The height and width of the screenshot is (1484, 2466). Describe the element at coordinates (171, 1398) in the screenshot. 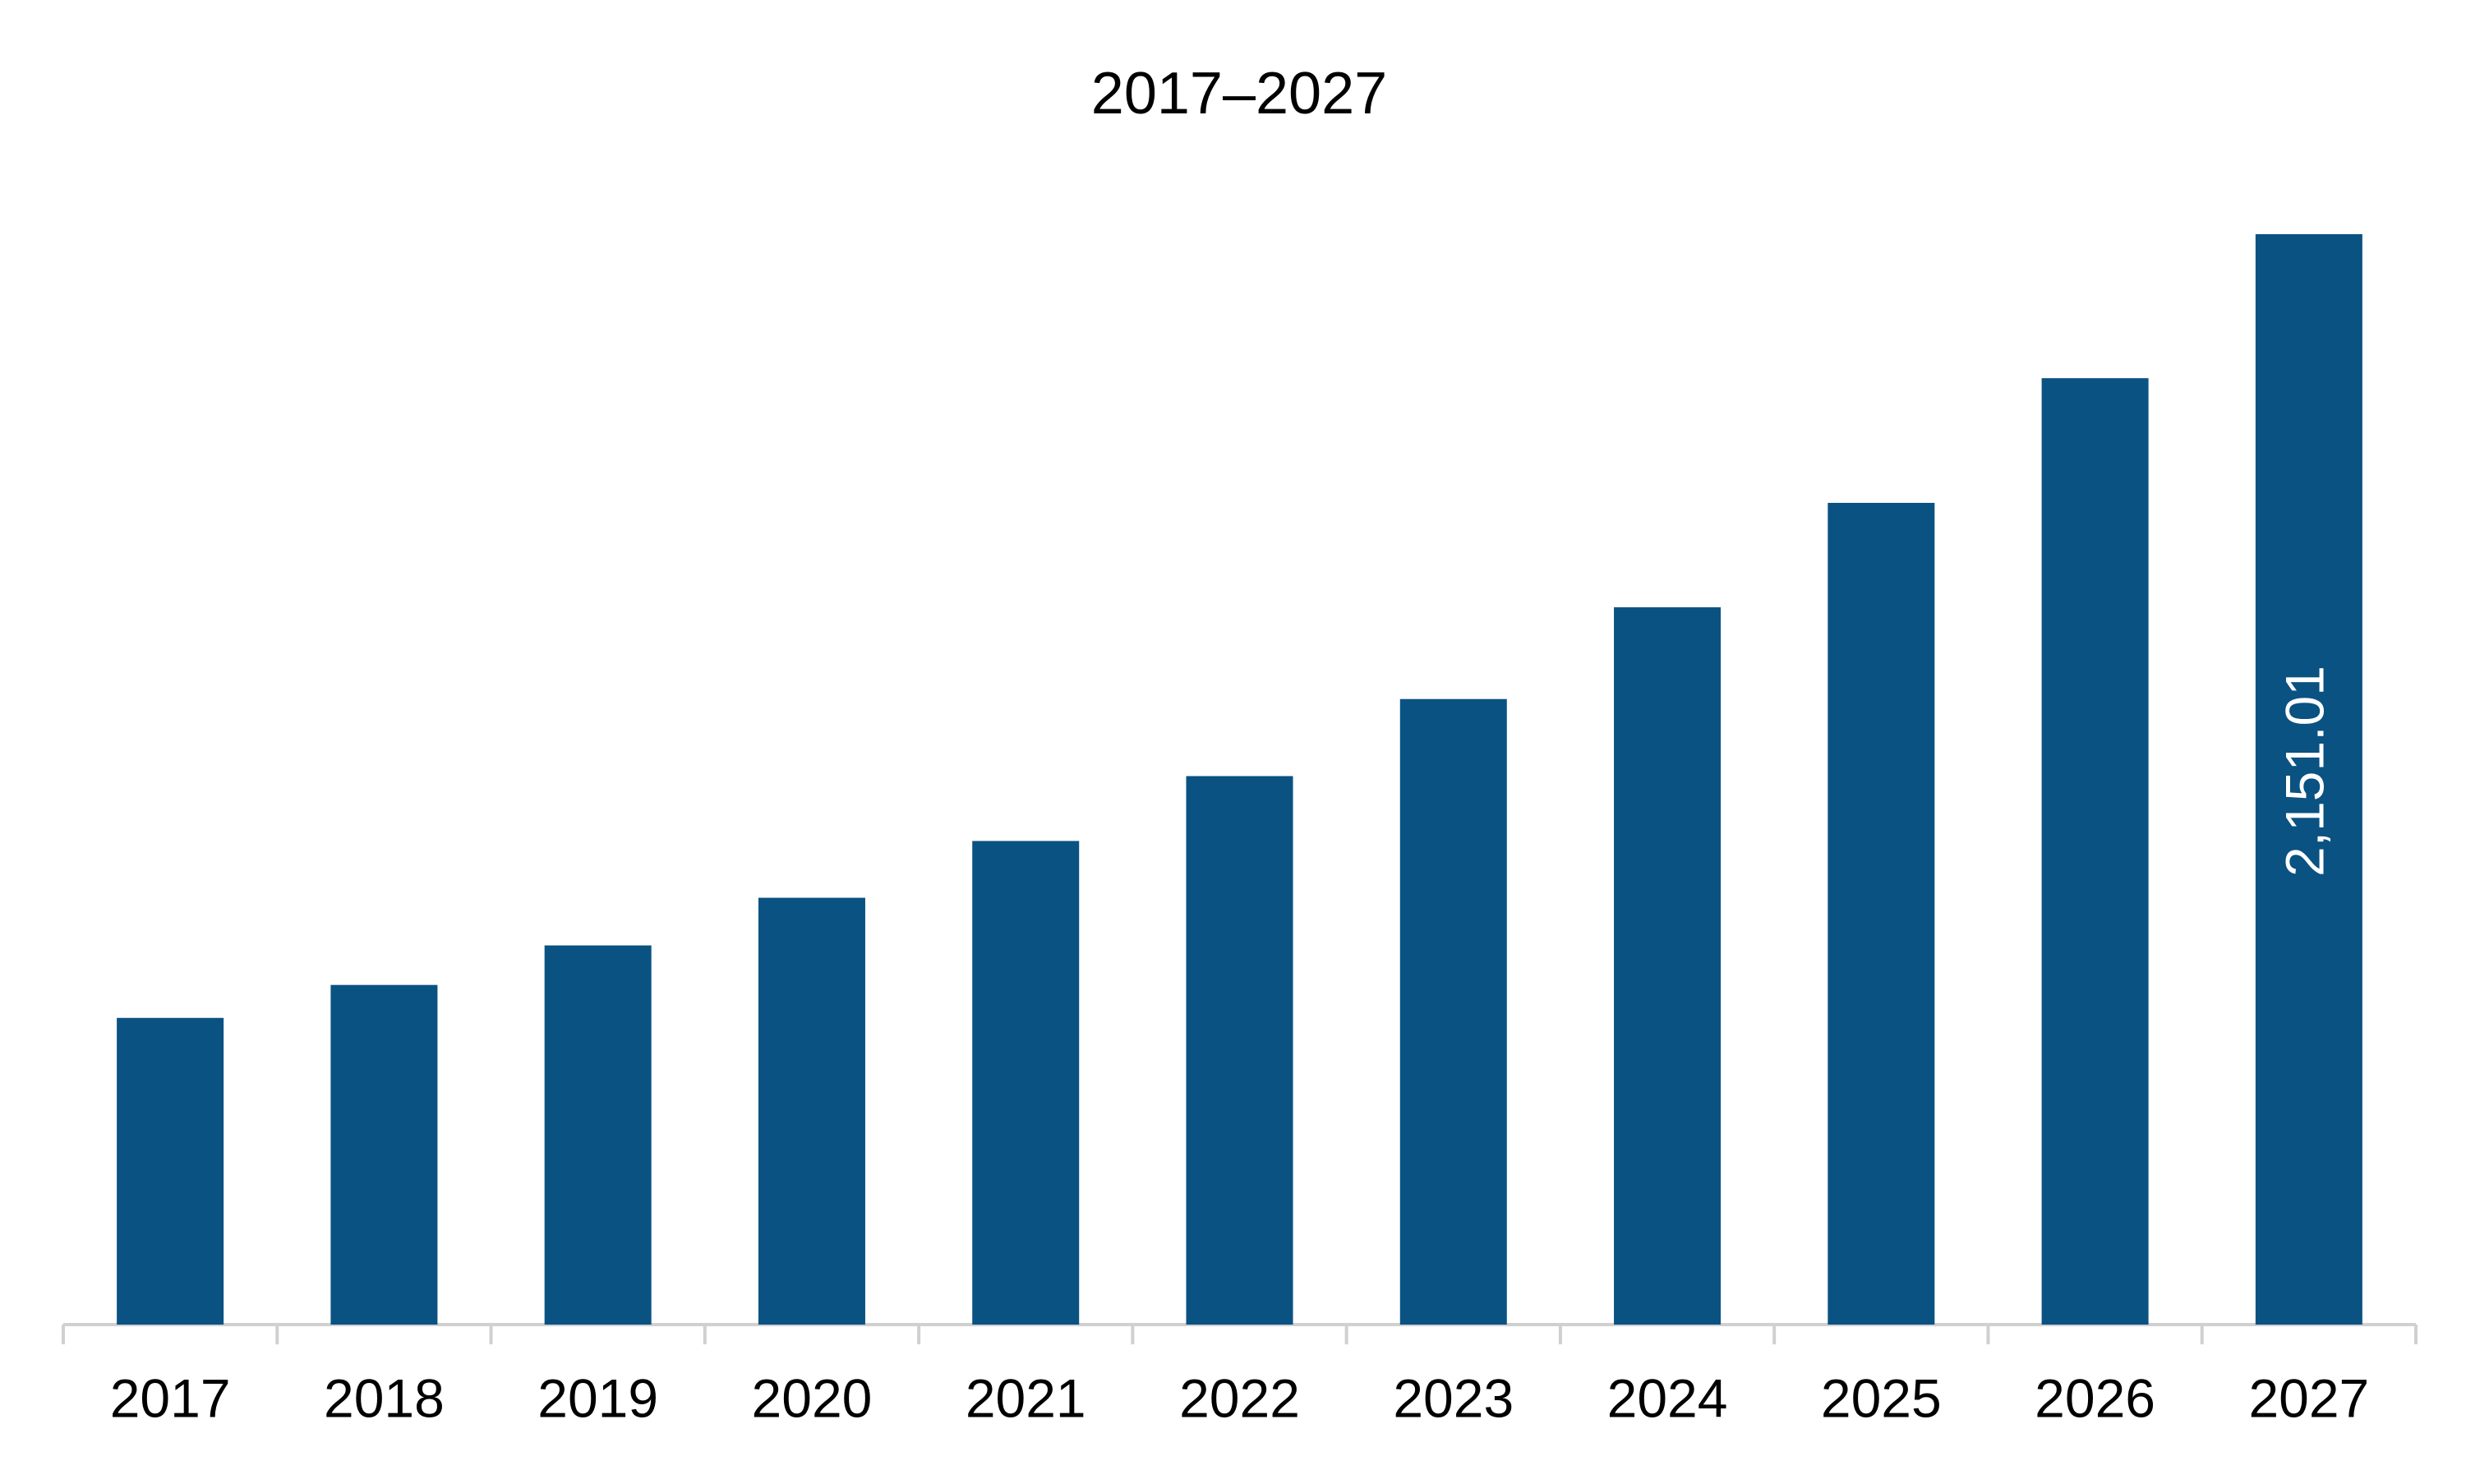

I see `x-tick-label: 2017` at that location.